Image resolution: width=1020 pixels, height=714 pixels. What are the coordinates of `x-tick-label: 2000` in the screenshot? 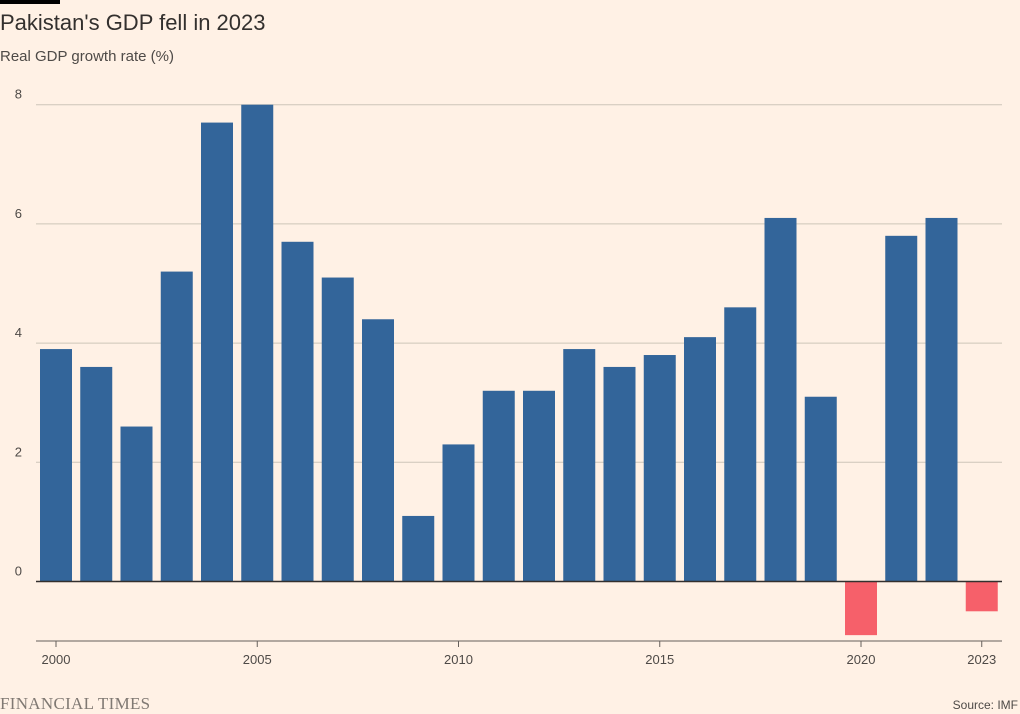 It's located at (56, 659).